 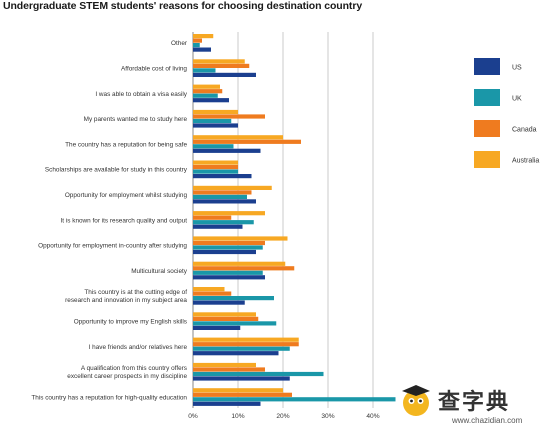 I want to click on category-label: Multicultural society, so click(x=159, y=271).